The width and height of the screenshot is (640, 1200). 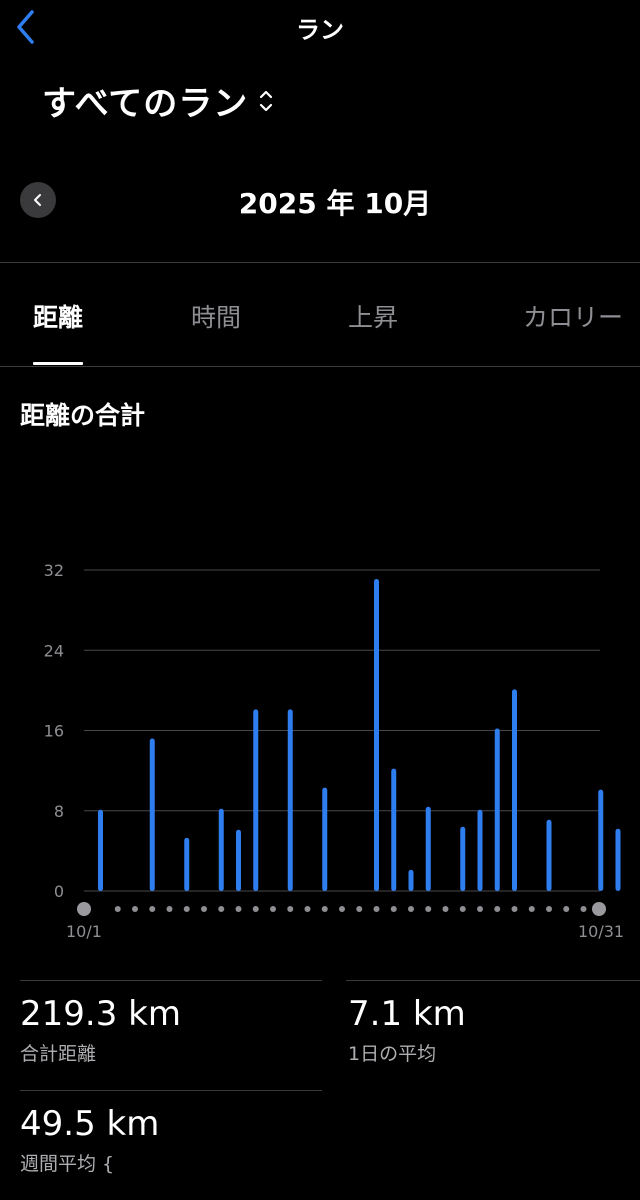 What do you see at coordinates (320, 30) in the screenshot?
I see `nav-title: ラン` at bounding box center [320, 30].